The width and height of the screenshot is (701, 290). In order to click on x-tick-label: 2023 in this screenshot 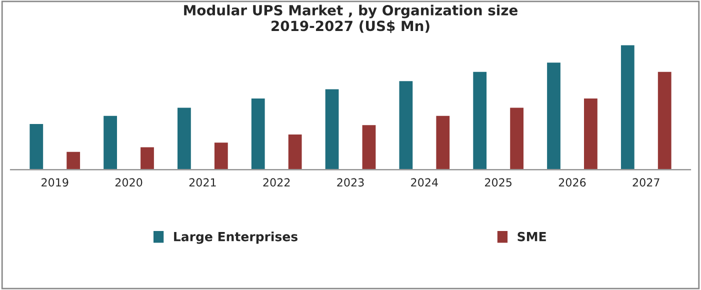, I will do `click(350, 182)`.